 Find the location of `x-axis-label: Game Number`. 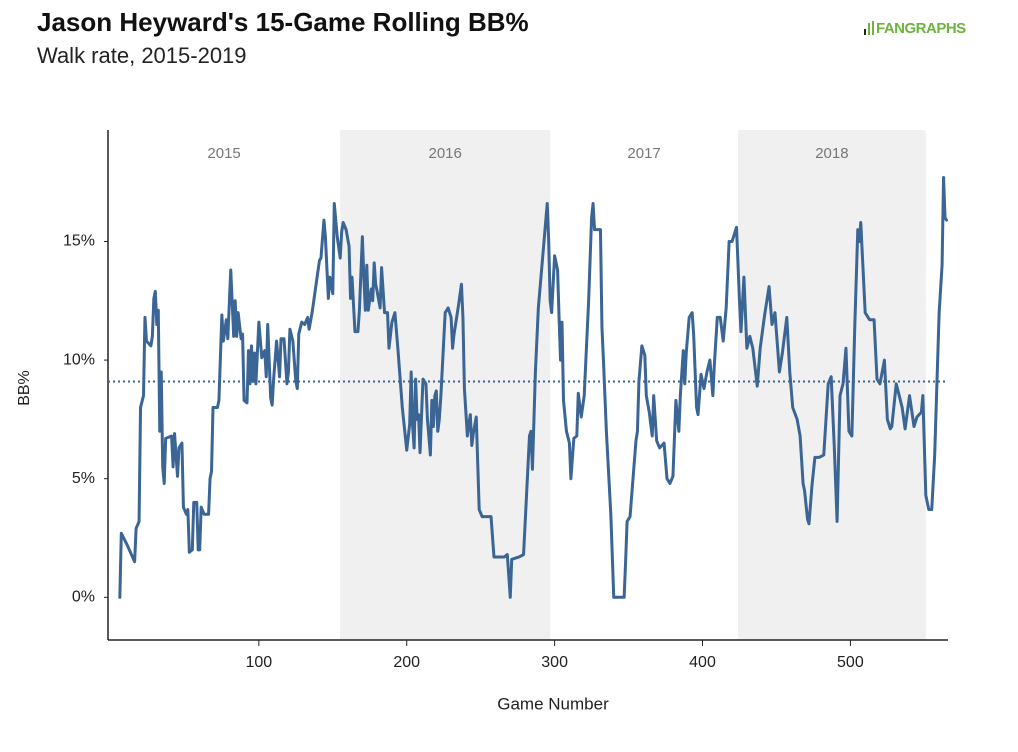

x-axis-label: Game Number is located at coordinates (553, 703).